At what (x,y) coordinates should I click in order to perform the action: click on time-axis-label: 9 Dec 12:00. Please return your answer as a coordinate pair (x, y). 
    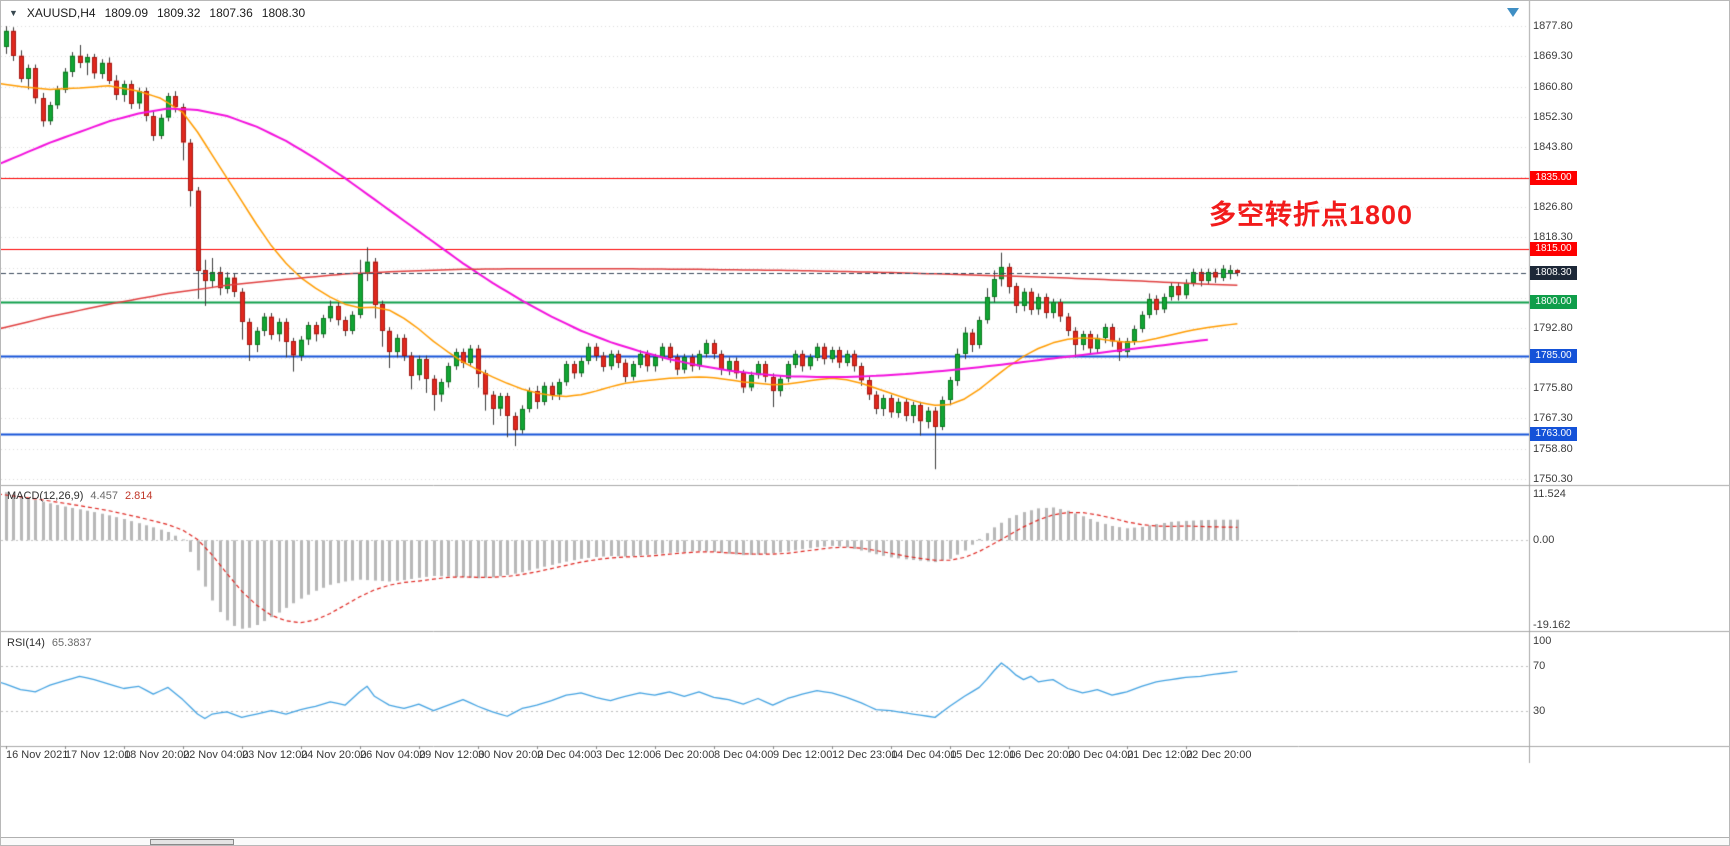
    Looking at the image, I should click on (803, 755).